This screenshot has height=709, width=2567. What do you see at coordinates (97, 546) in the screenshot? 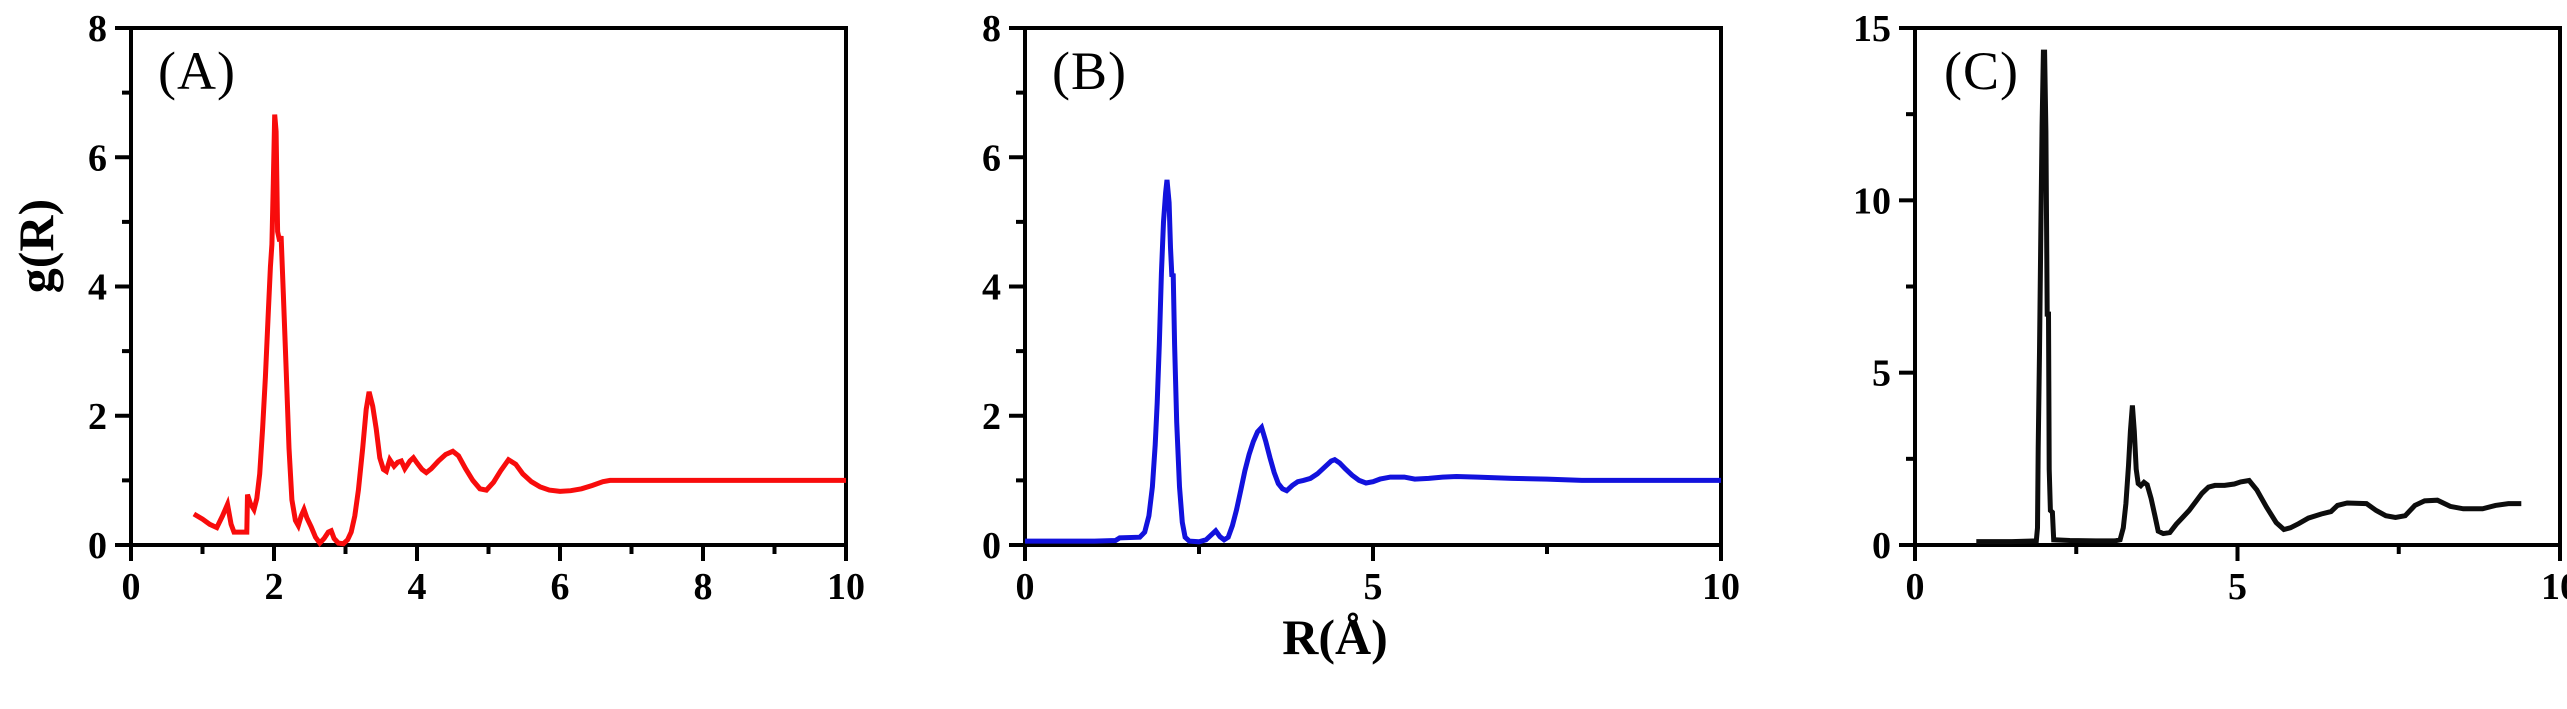
I see `panel-a-y-tick-label: 0` at bounding box center [97, 546].